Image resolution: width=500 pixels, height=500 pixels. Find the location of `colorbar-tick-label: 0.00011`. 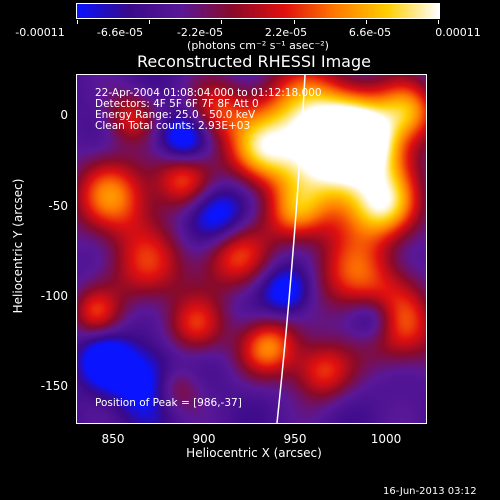

colorbar-tick-label: 0.00011 is located at coordinates (458, 32).